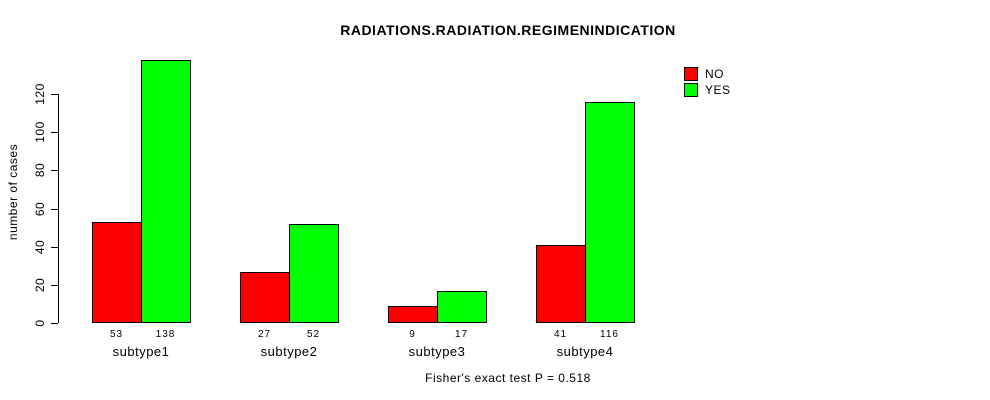  I want to click on bar-yes-subtype1, so click(166, 191).